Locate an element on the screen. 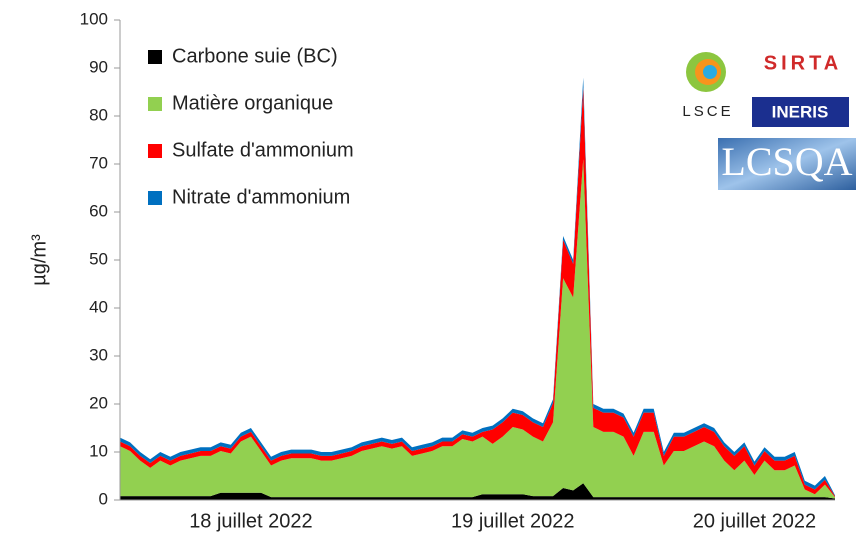 The height and width of the screenshot is (535, 861). logo-text: LCSQA is located at coordinates (786, 161).